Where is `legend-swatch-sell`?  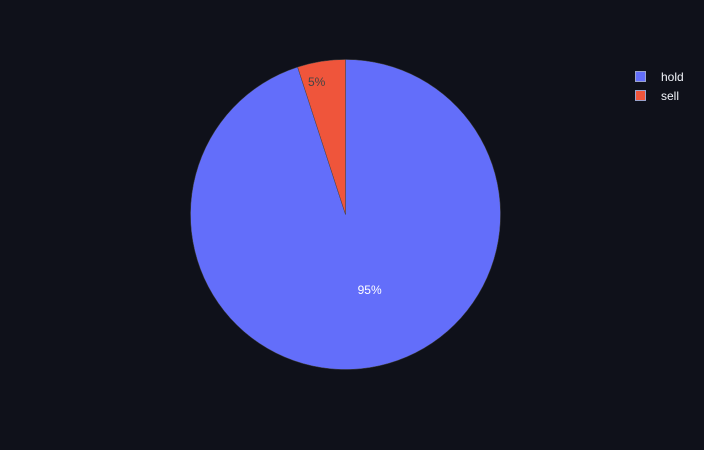 legend-swatch-sell is located at coordinates (640, 95).